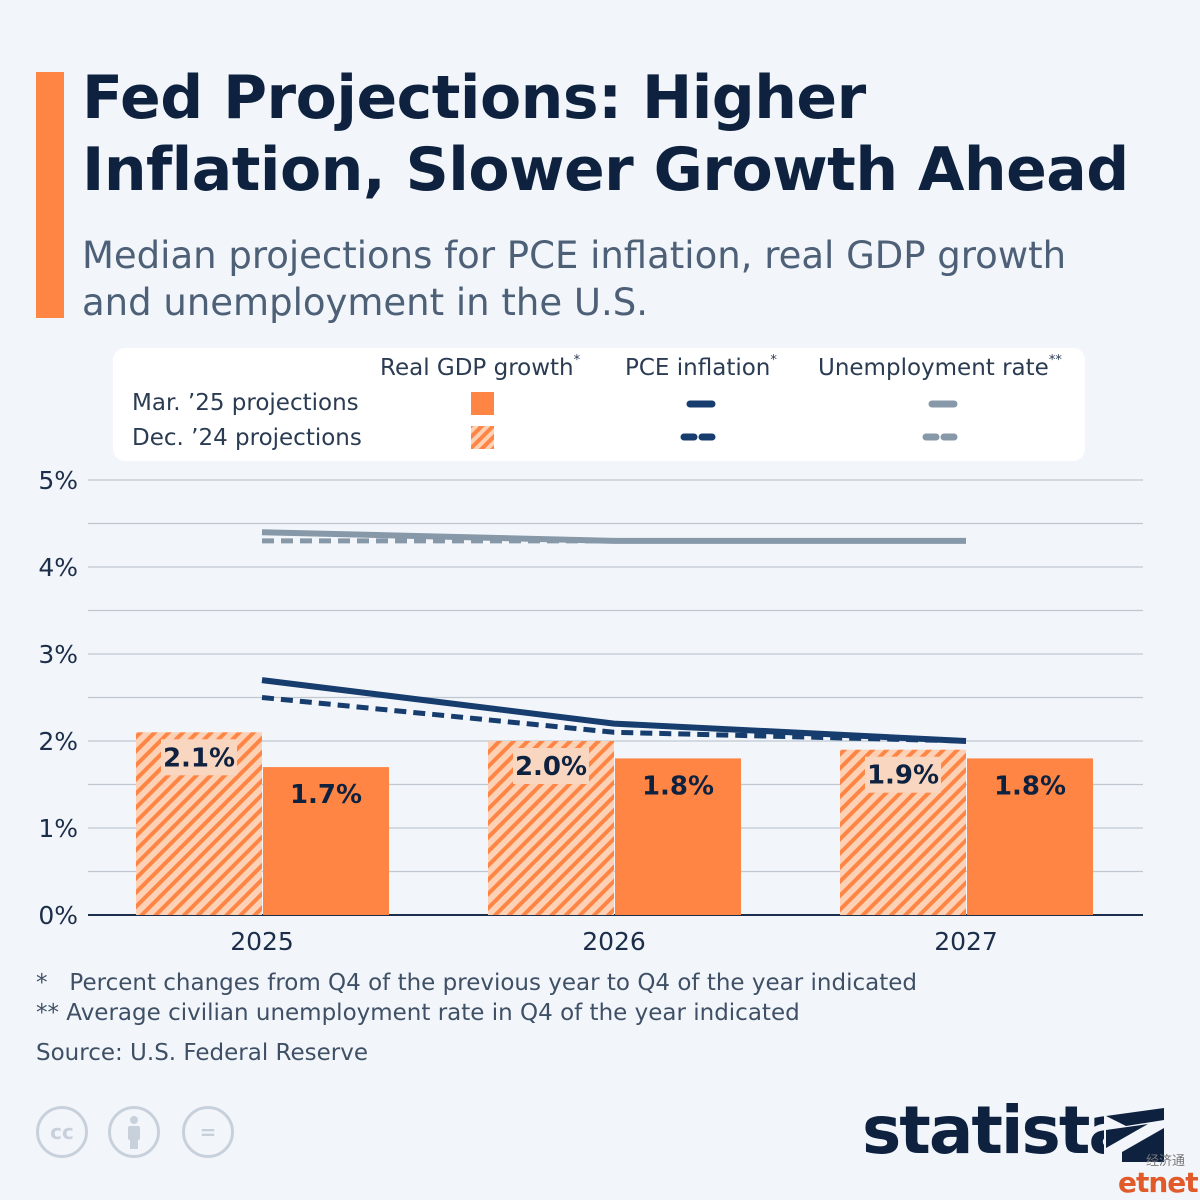 The height and width of the screenshot is (1200, 1200). What do you see at coordinates (966, 941) in the screenshot?
I see `x-tick-label: 2027` at bounding box center [966, 941].